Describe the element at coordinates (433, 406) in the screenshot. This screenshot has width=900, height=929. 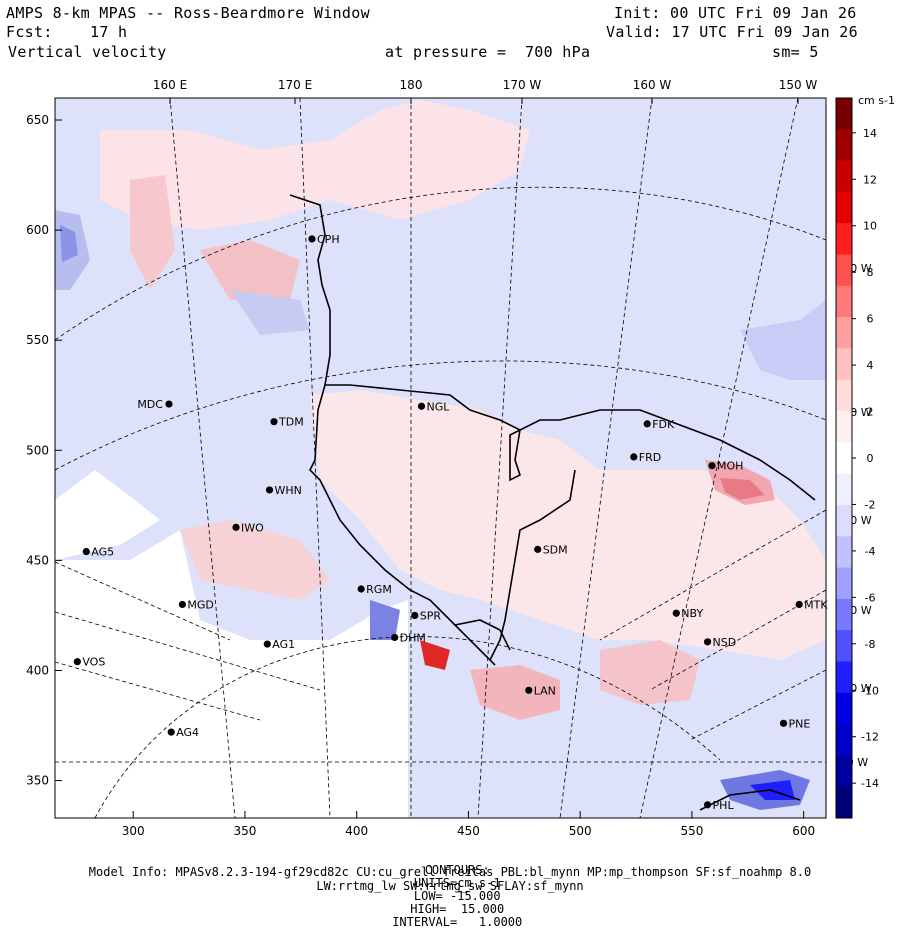
I see `station-ngl: NGL` at that location.